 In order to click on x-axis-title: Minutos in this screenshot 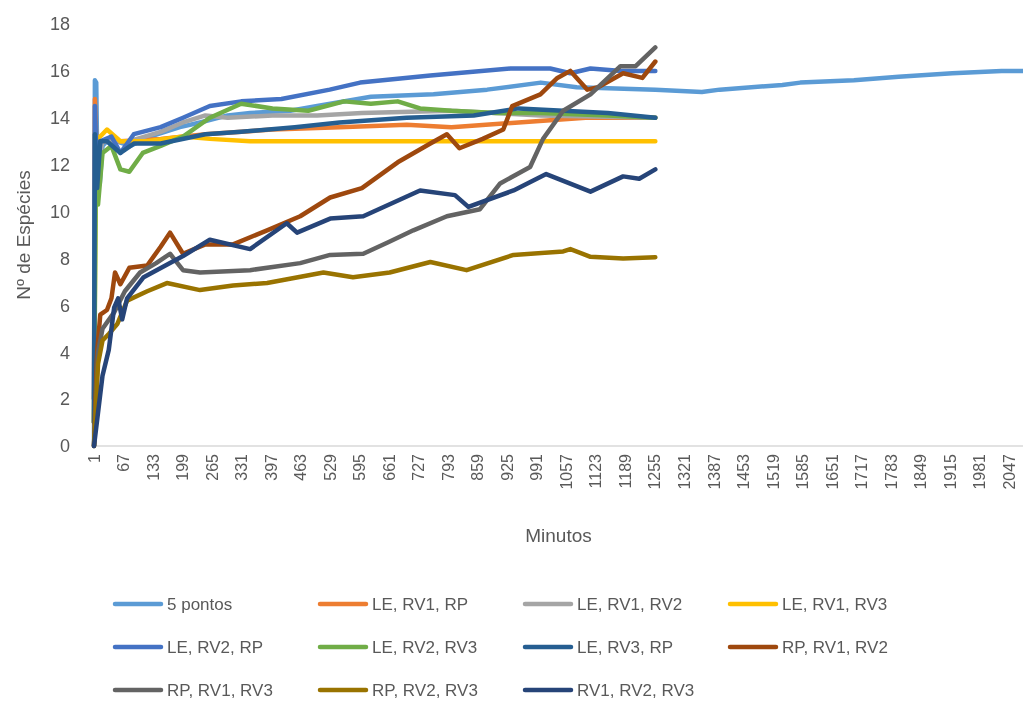, I will do `click(558, 535)`.